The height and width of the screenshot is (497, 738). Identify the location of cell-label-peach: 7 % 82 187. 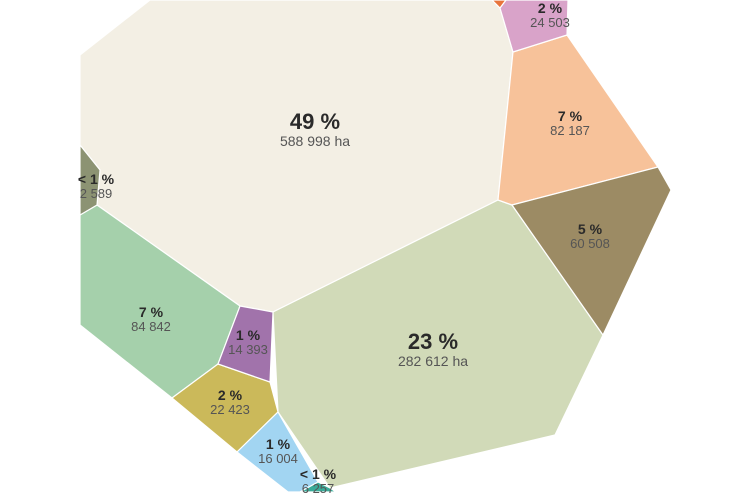
(570, 123).